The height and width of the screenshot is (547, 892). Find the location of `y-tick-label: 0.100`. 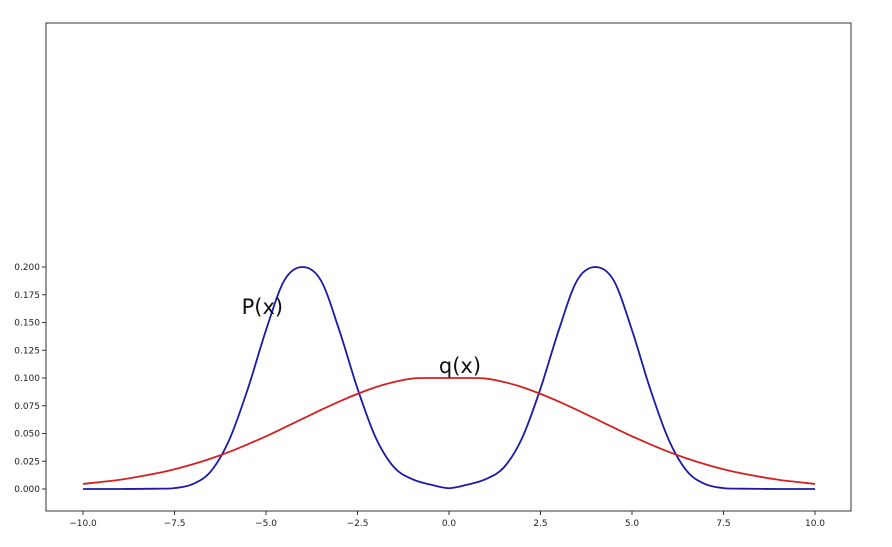

y-tick-label: 0.100 is located at coordinates (27, 379).